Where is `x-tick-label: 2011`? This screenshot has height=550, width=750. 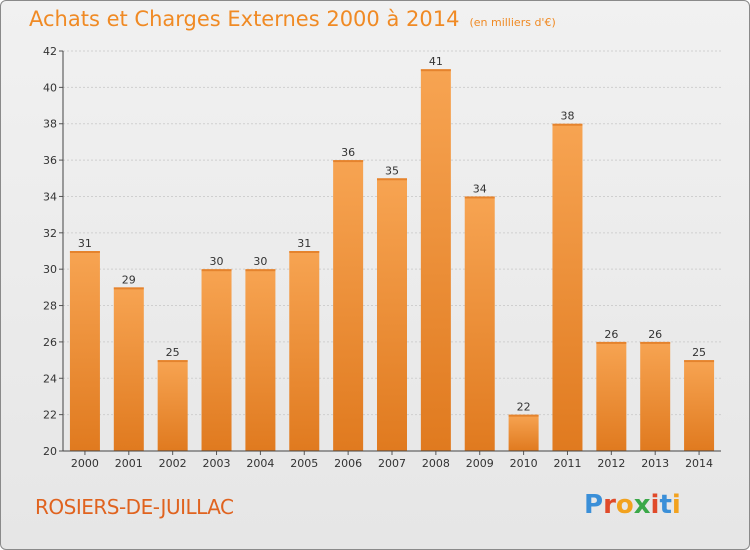
x-tick-label: 2011 is located at coordinates (567, 463).